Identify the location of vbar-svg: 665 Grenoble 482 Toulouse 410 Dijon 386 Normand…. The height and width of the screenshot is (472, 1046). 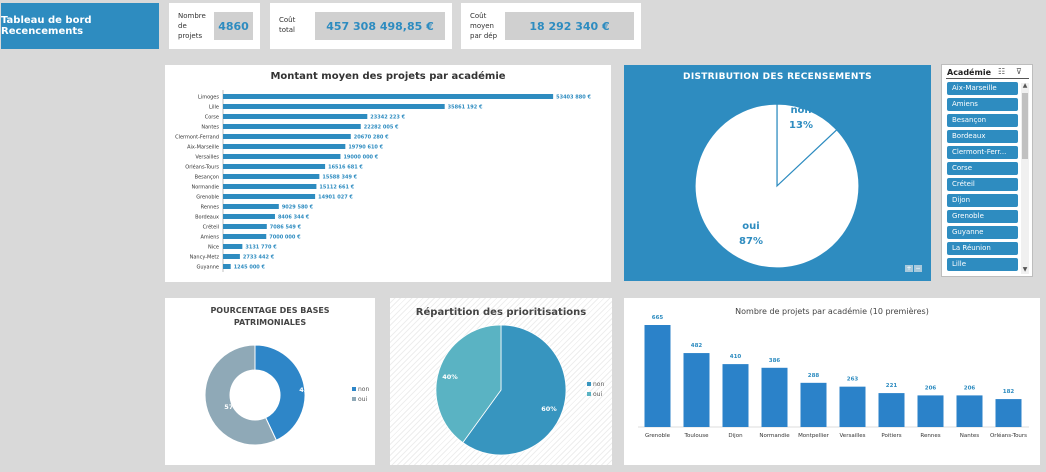
(833, 377).